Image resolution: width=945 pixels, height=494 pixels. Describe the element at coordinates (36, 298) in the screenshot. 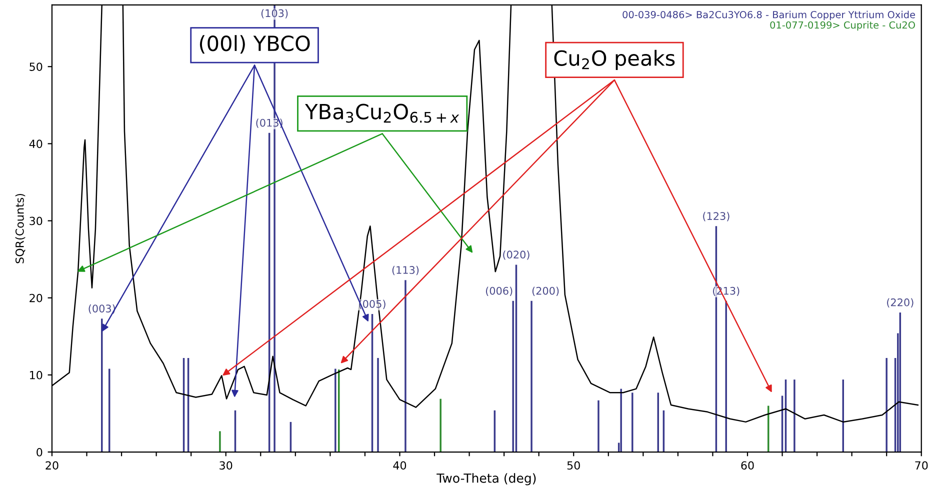

I see `y-tick-label: 20` at that location.